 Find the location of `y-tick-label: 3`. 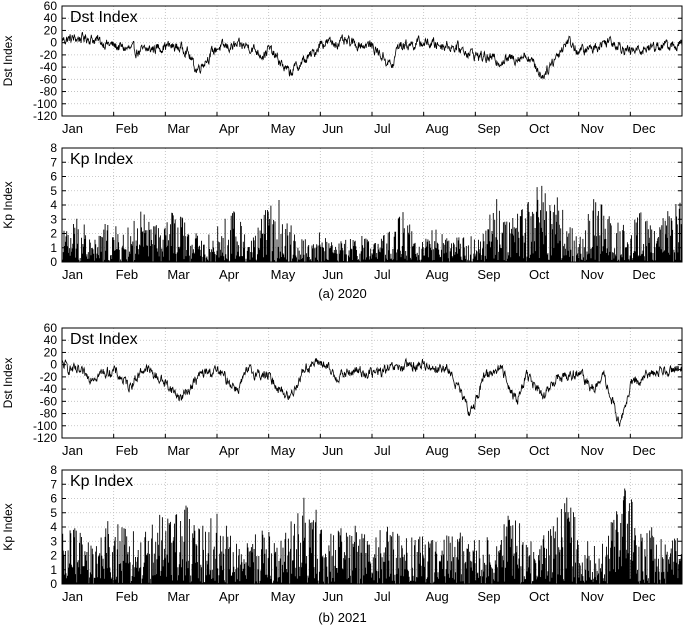

y-tick-label: 3 is located at coordinates (53, 541).